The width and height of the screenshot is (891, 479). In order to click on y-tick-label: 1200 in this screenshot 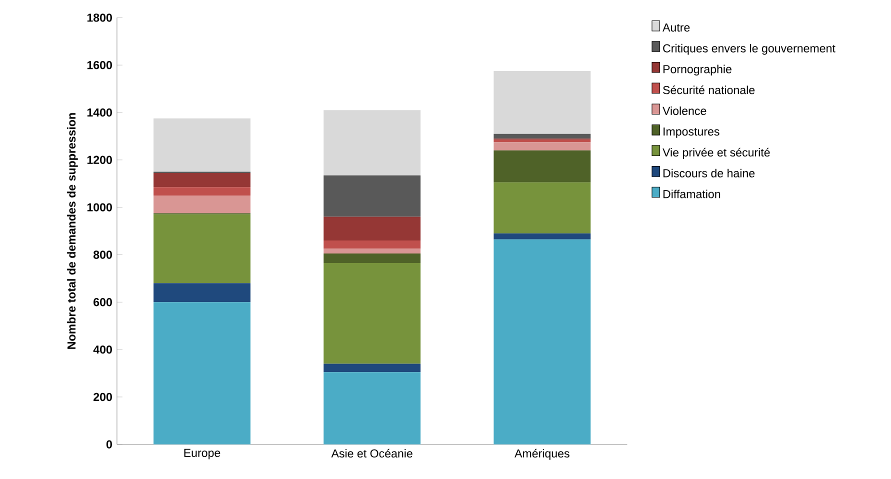, I will do `click(99, 160)`.